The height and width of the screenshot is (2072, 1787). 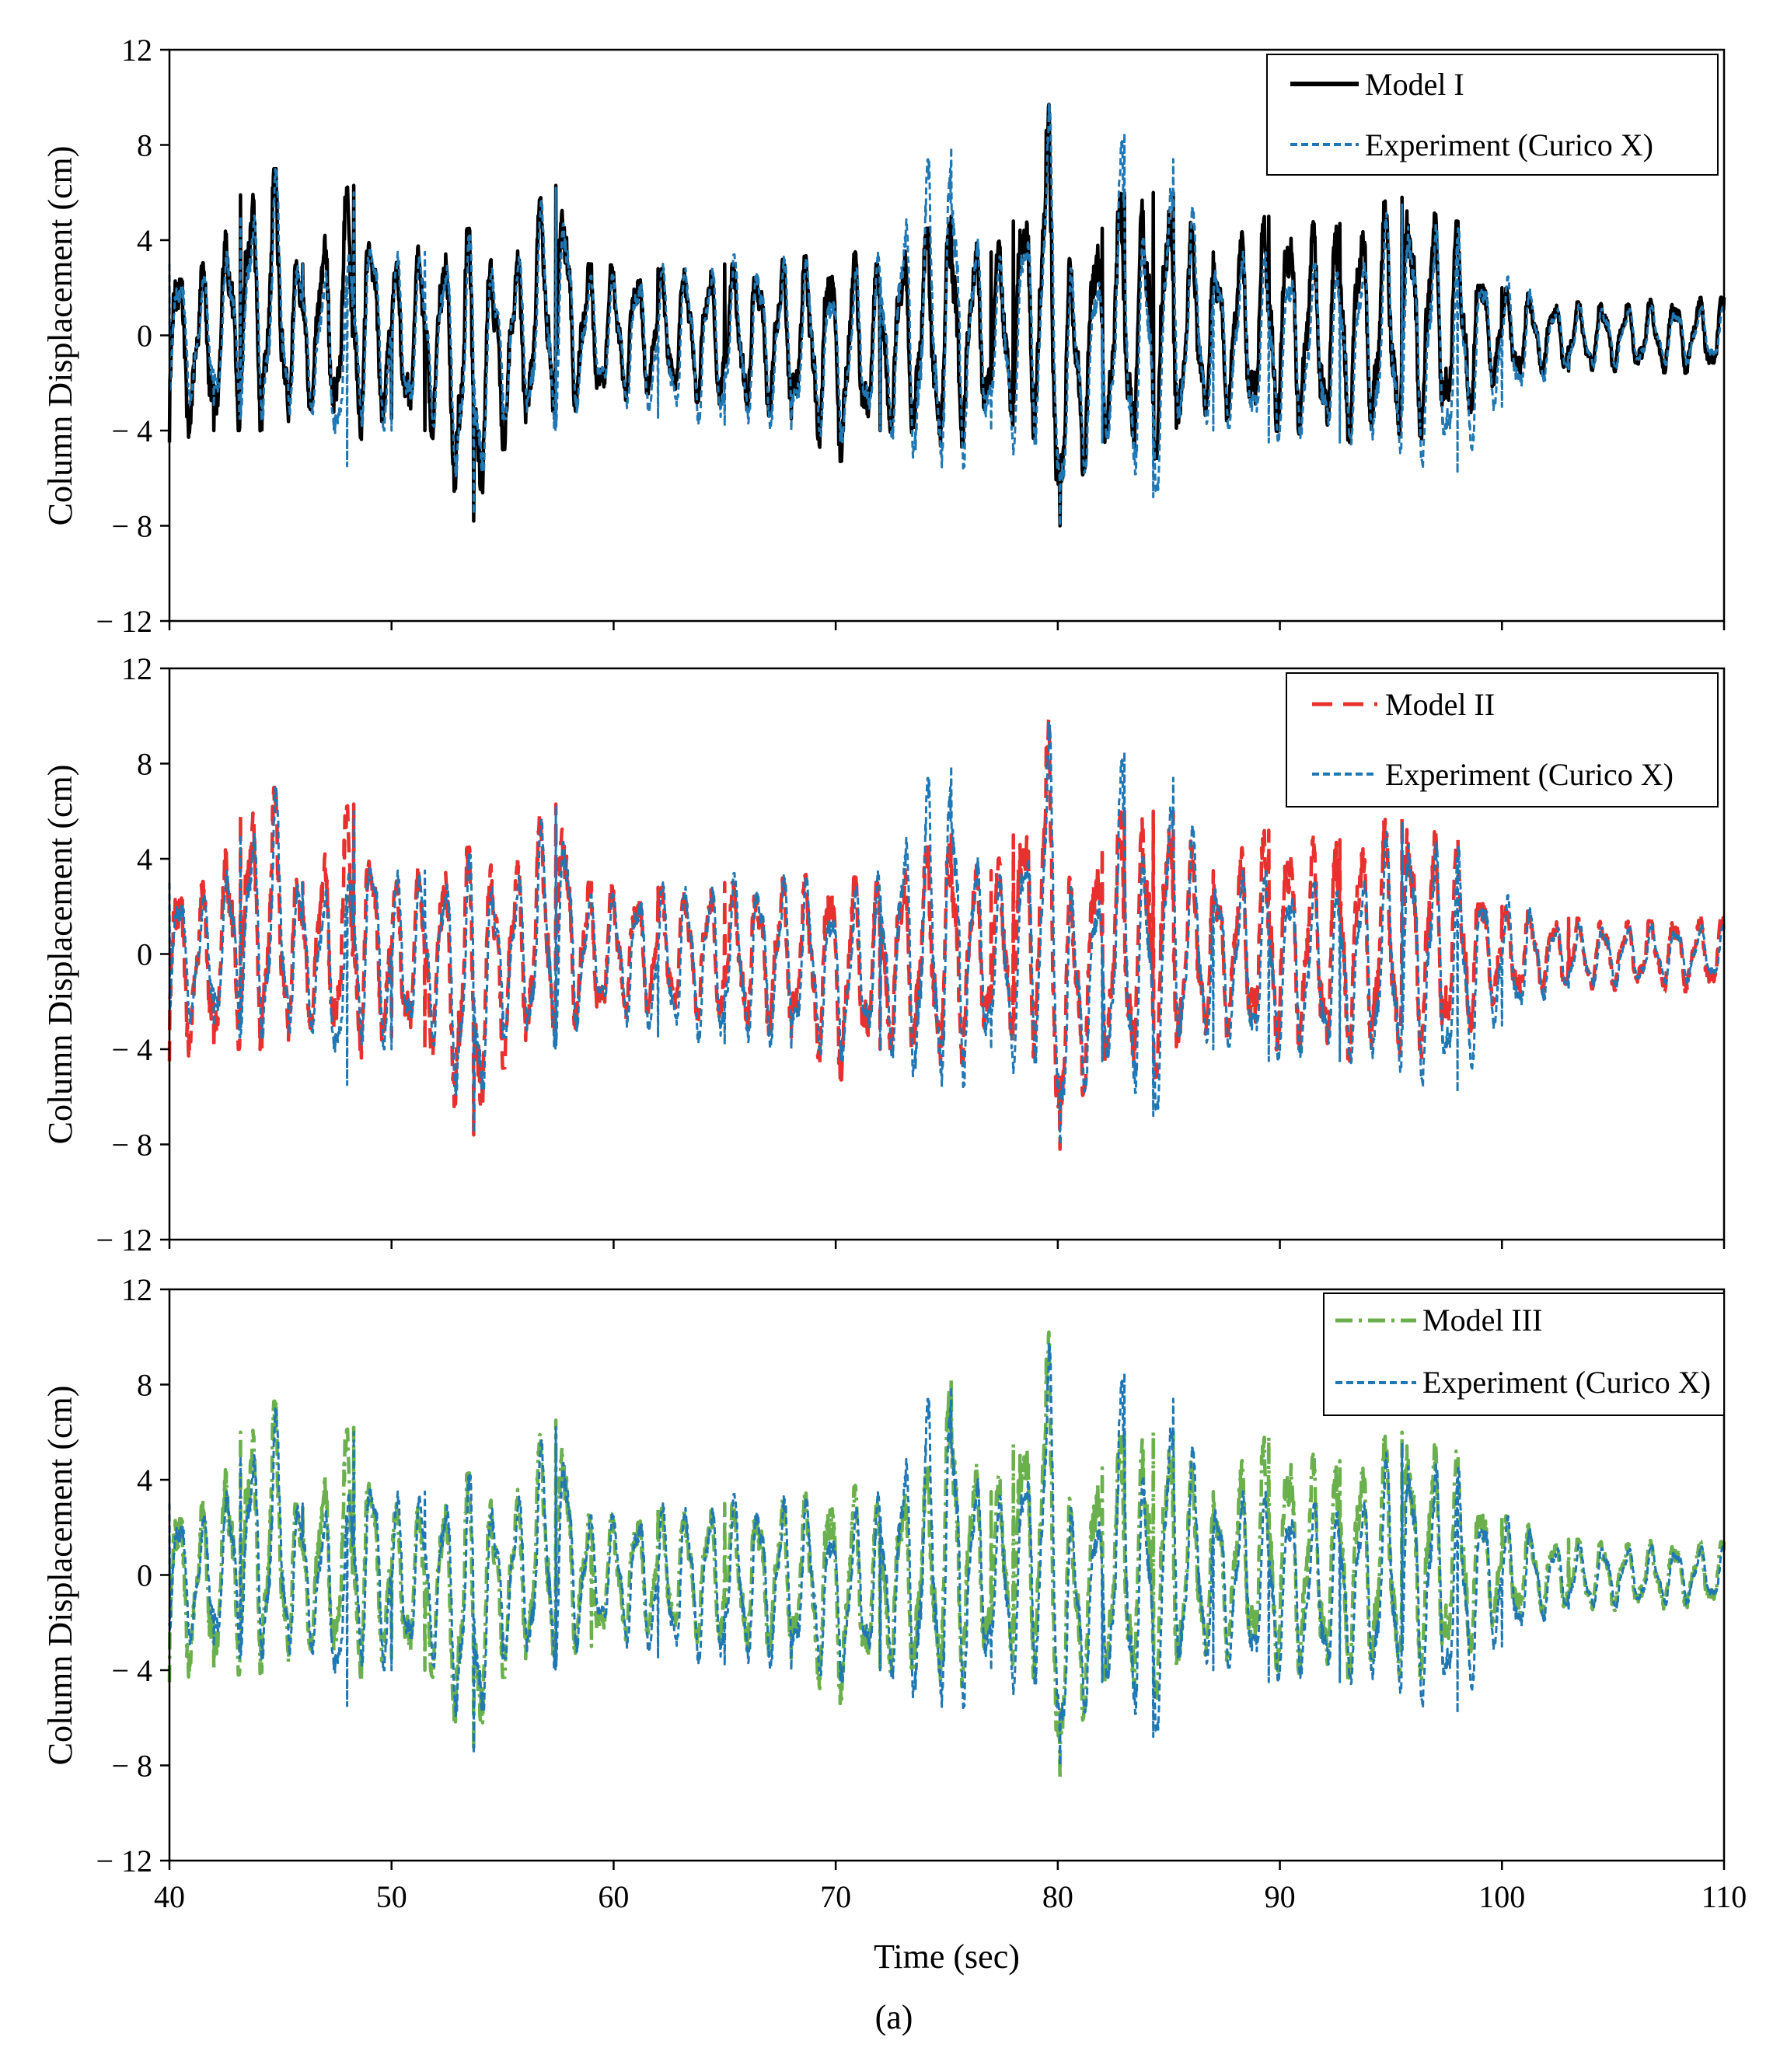 What do you see at coordinates (1482, 1320) in the screenshot?
I see `legend-label-model-3: Model III` at bounding box center [1482, 1320].